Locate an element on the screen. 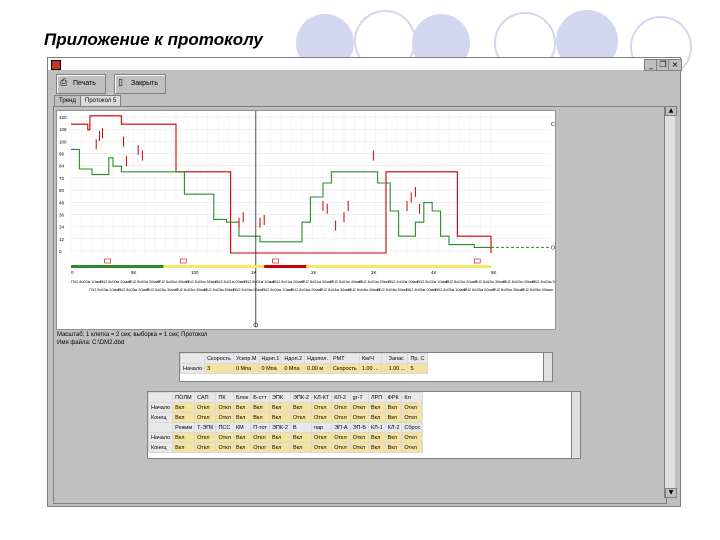  timeline-label: ПЧ2 8ч01м 10мин is located at coordinates (259, 282).